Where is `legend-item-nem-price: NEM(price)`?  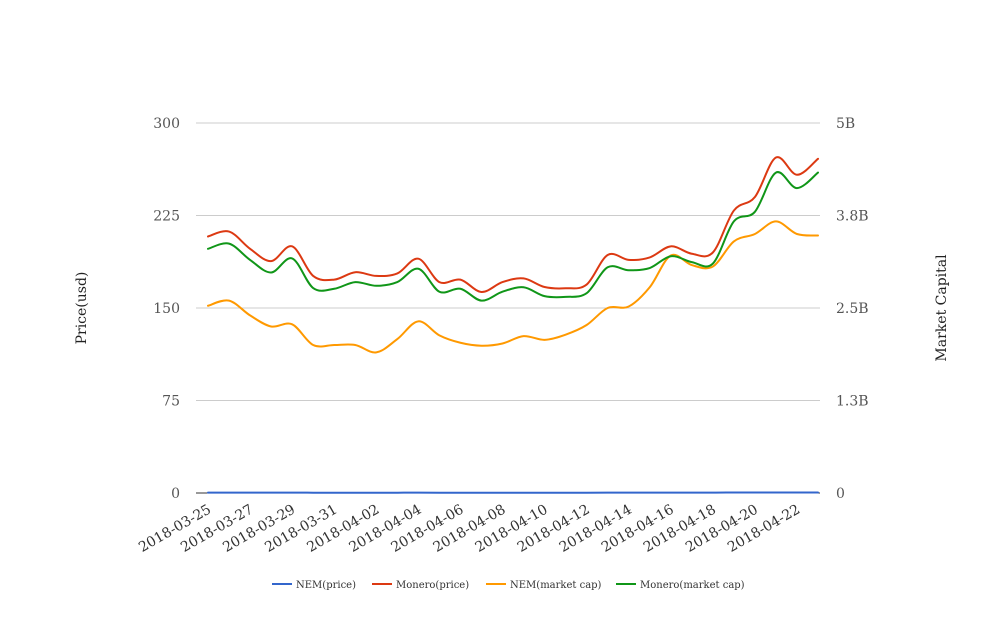
legend-item-nem-price: NEM(price) is located at coordinates (314, 585).